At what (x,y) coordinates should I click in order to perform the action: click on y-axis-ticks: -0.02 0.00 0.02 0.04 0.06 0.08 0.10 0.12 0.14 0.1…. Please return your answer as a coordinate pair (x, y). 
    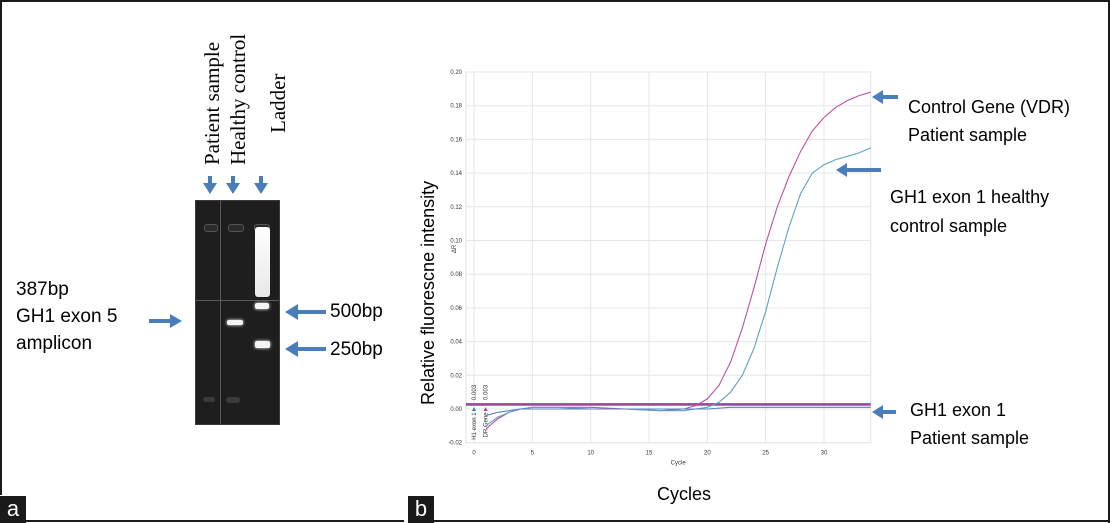
    Looking at the image, I should click on (455, 258).